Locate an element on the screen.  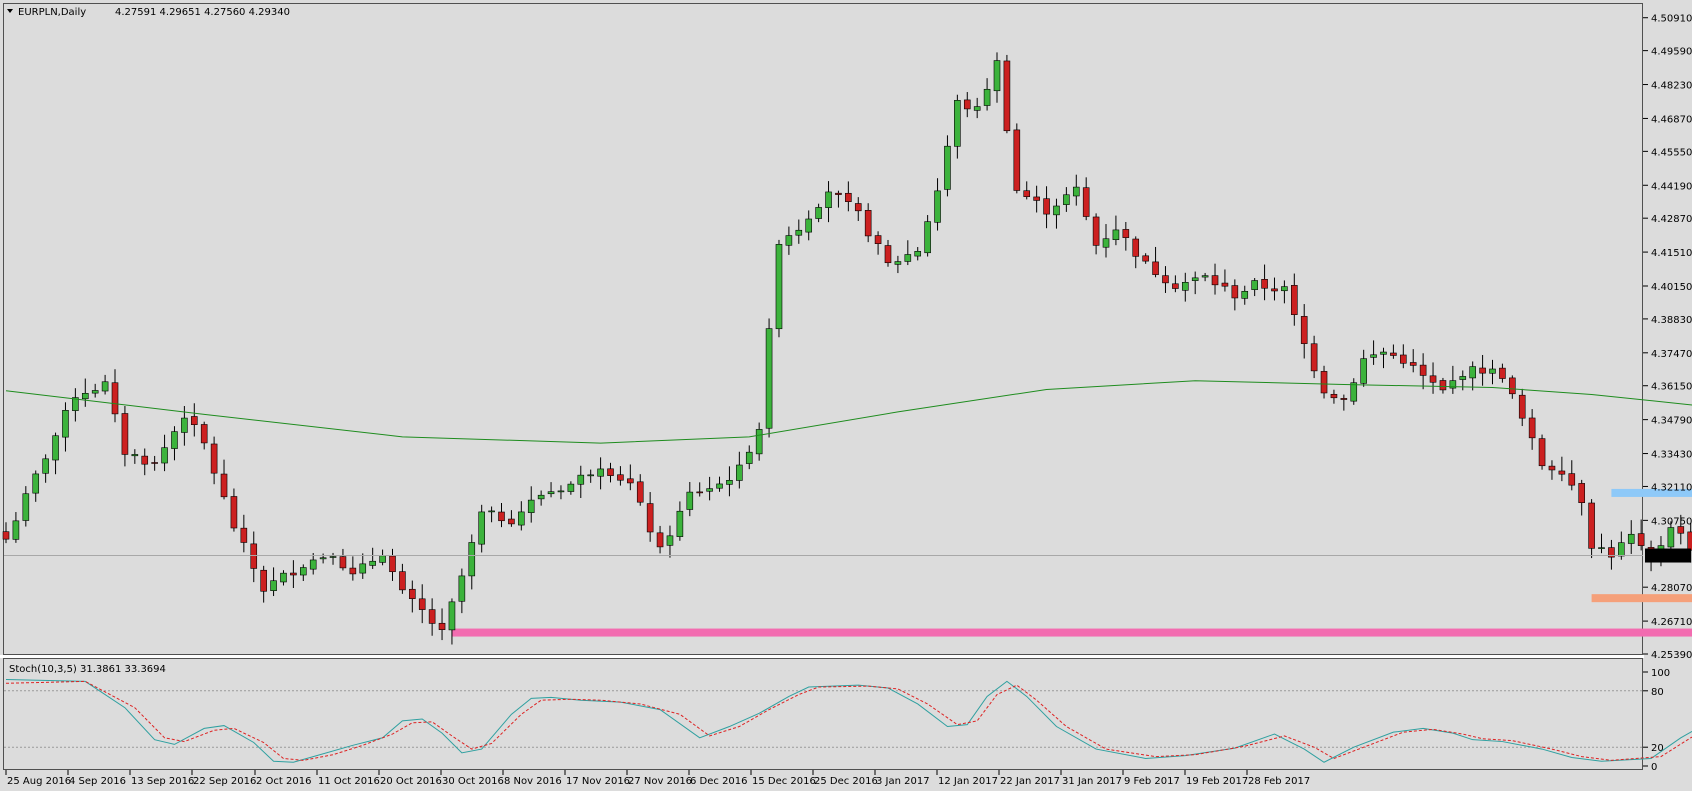
time-tick-label: 28 Feb 2017 is located at coordinates (1279, 781).